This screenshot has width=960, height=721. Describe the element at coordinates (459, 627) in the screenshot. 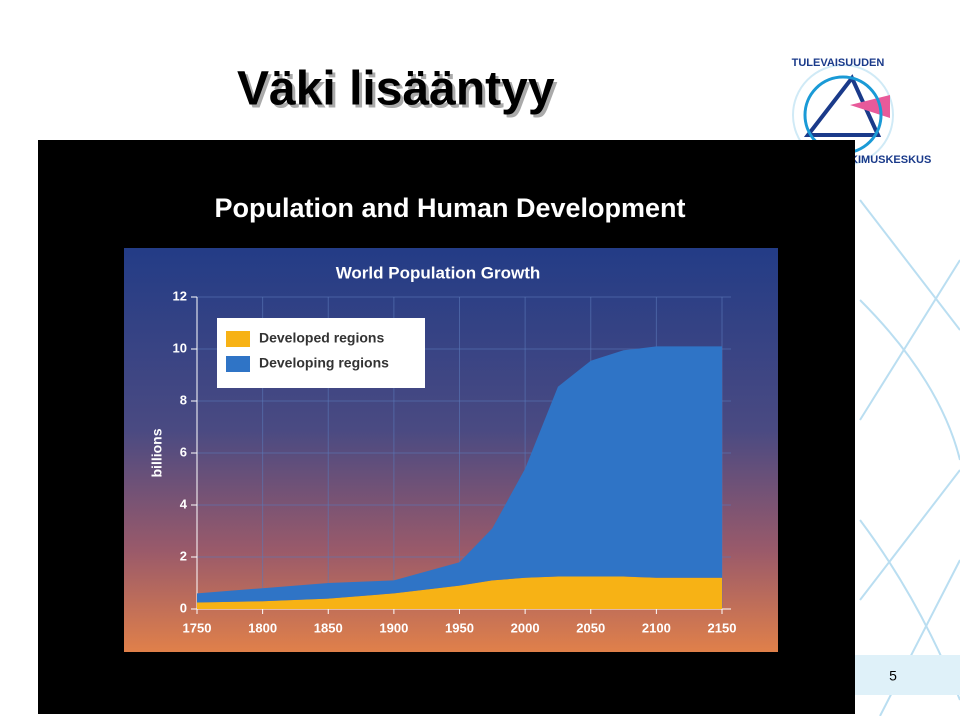

I see `x-tick-label: 1950` at that location.